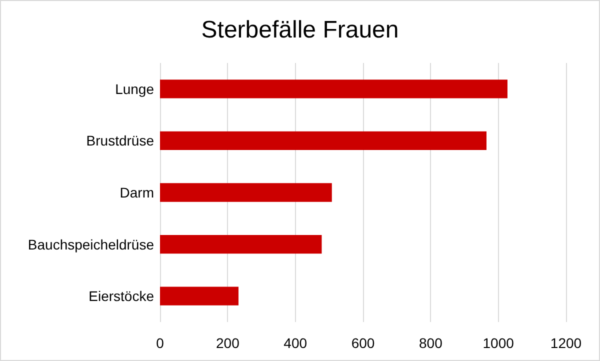  Describe the element at coordinates (134, 88) in the screenshot. I see `y-tick-label: Lunge` at that location.